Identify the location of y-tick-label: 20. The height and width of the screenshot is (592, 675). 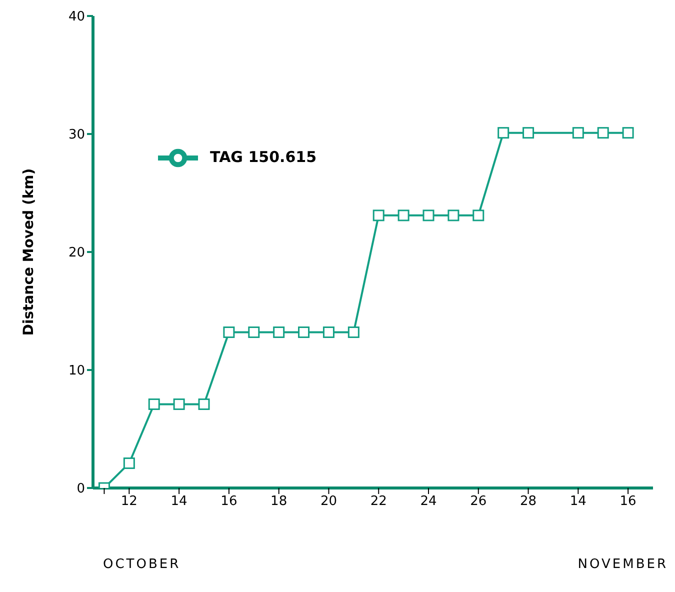
(76, 253).